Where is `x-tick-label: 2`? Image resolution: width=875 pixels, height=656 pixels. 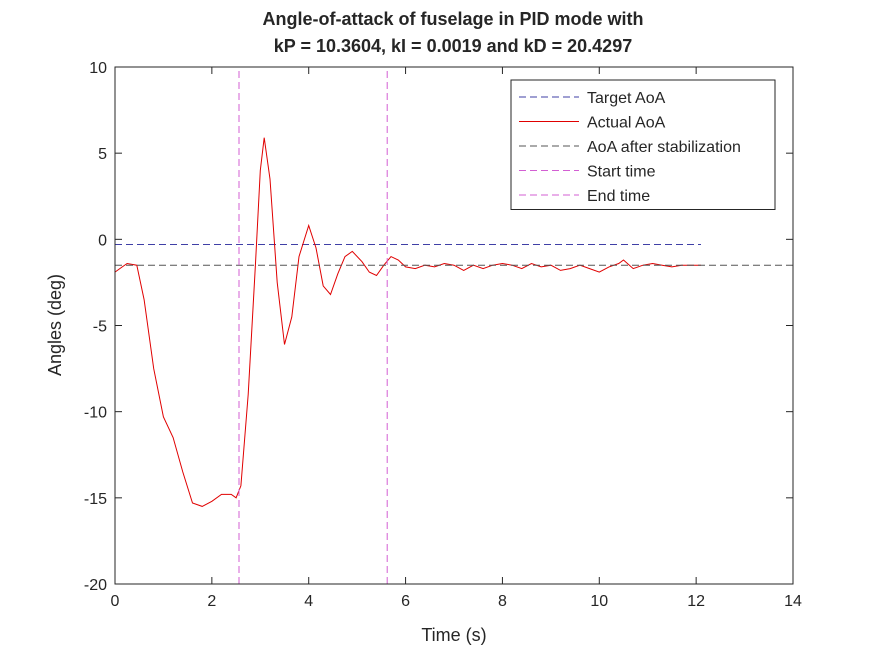
x-tick-label: 2 is located at coordinates (211, 601).